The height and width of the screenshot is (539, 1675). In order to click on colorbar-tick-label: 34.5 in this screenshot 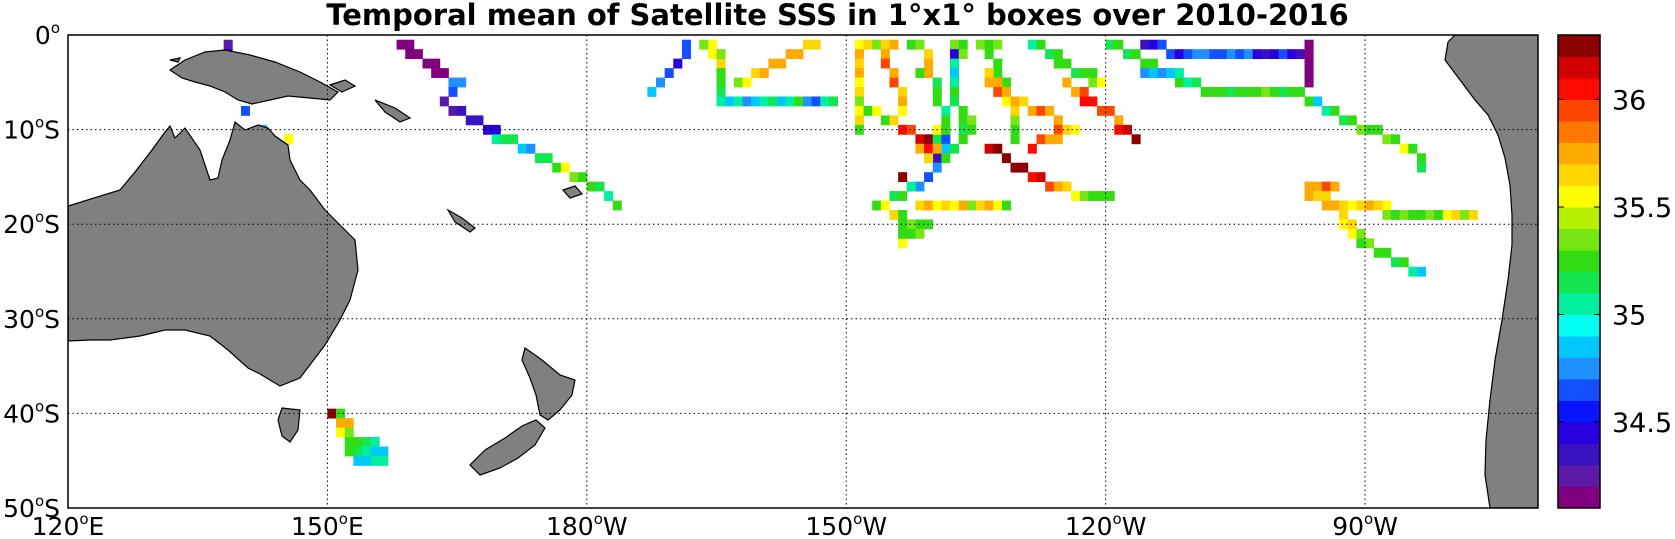, I will do `click(1642, 423)`.